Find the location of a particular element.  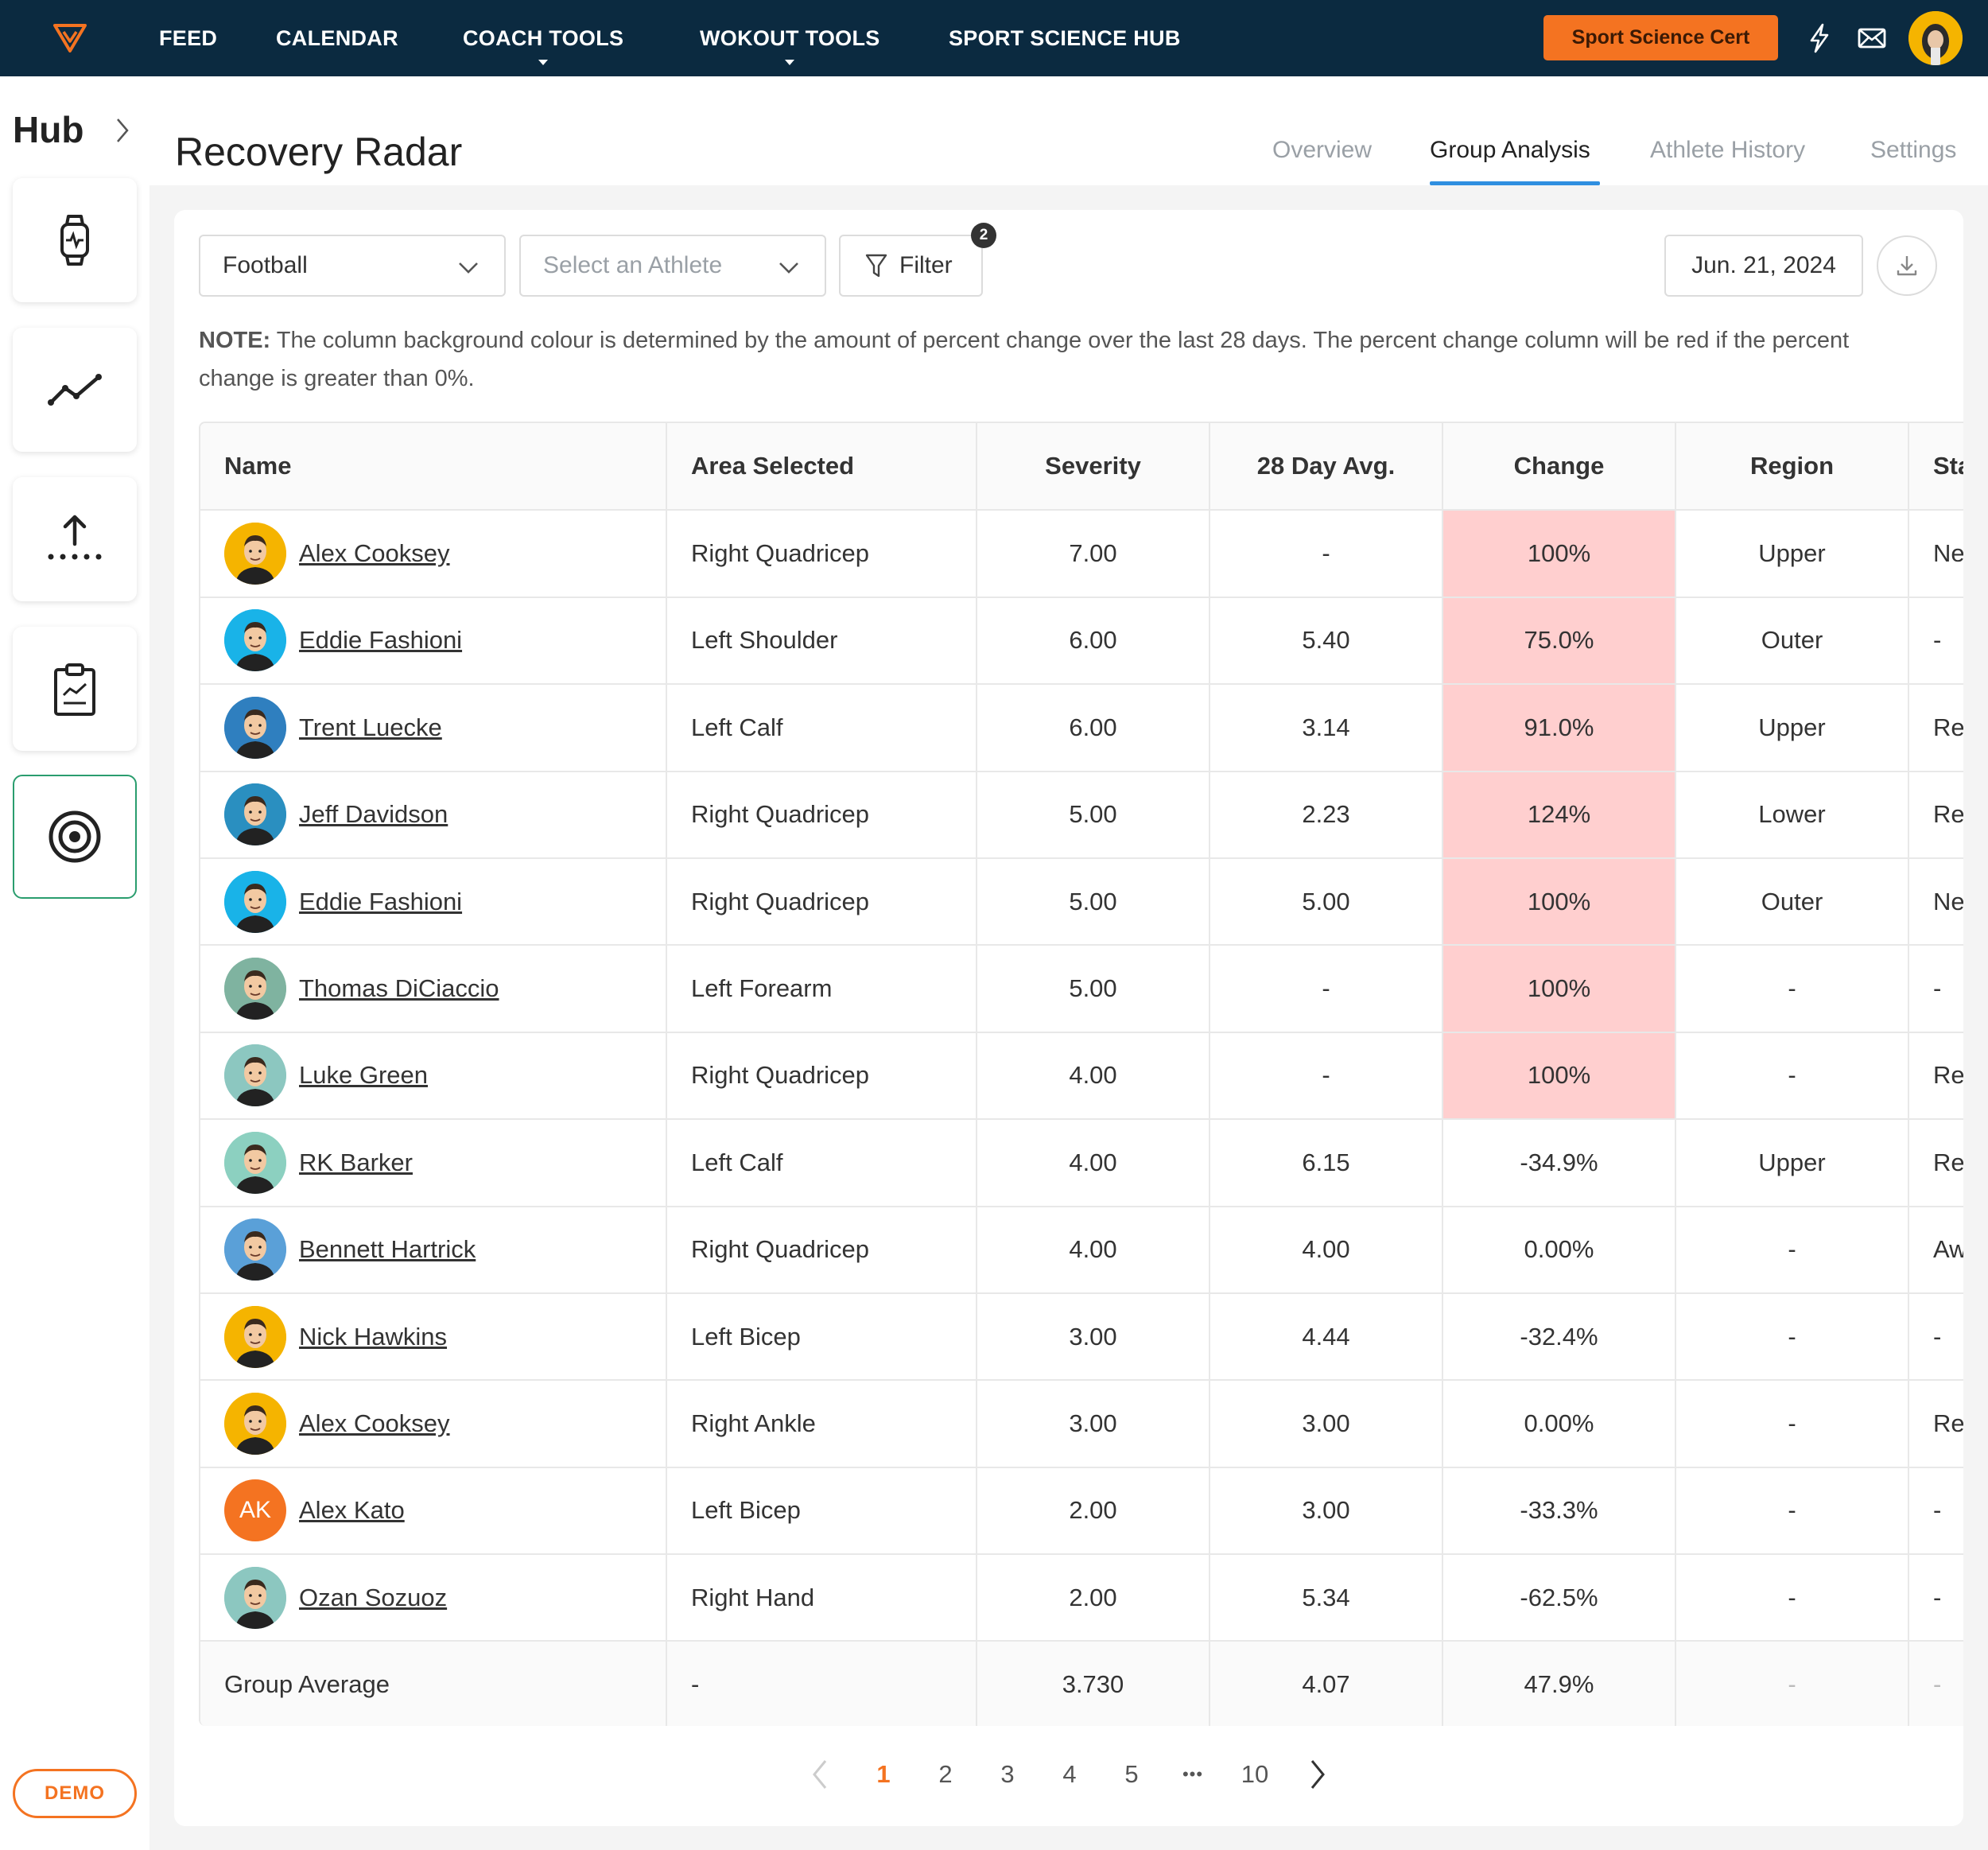

athlete-name-link: Alex Kato is located at coordinates (352, 1511).